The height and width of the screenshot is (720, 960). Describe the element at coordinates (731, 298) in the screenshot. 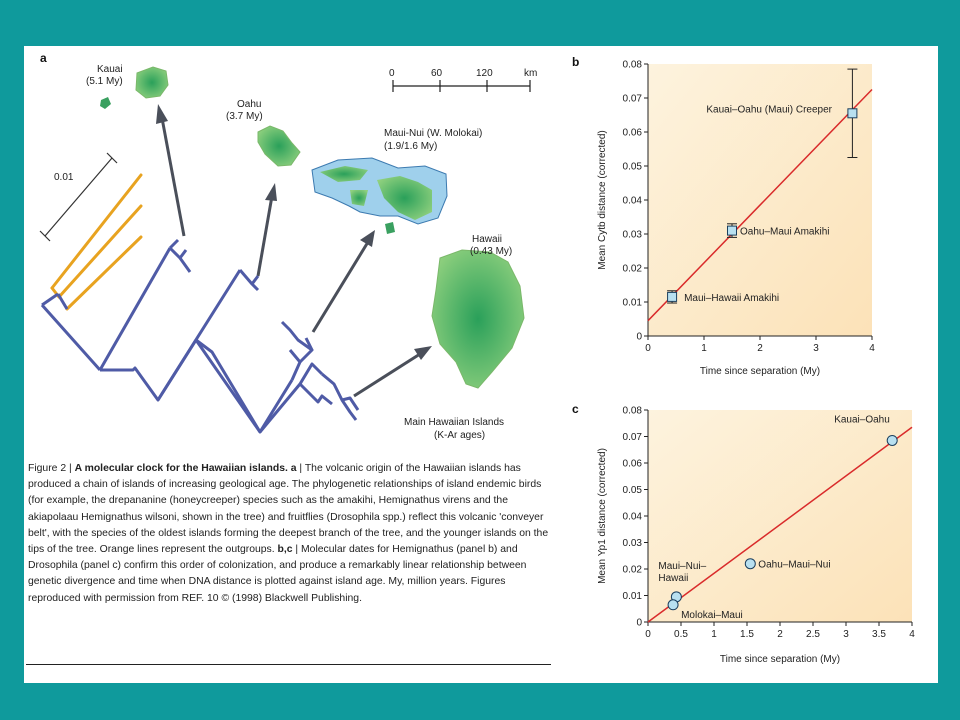

I see `point-label: Maui–Hawaii Amakihi` at that location.